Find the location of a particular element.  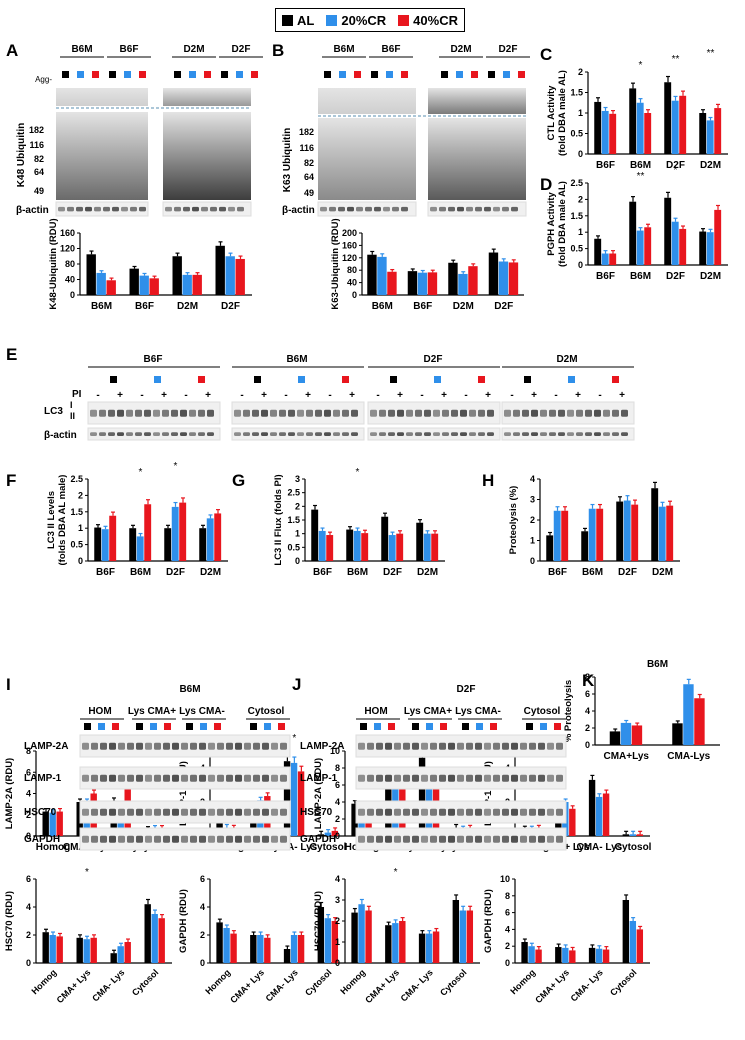

blot-image is located at coordinates (207, 97).